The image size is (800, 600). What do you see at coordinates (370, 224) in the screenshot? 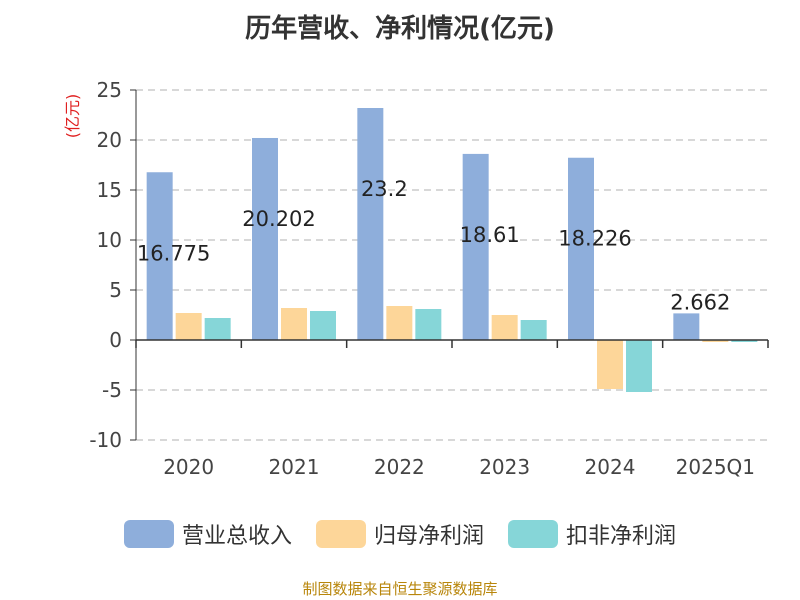
I see `bar-营业总收入-2022` at bounding box center [370, 224].